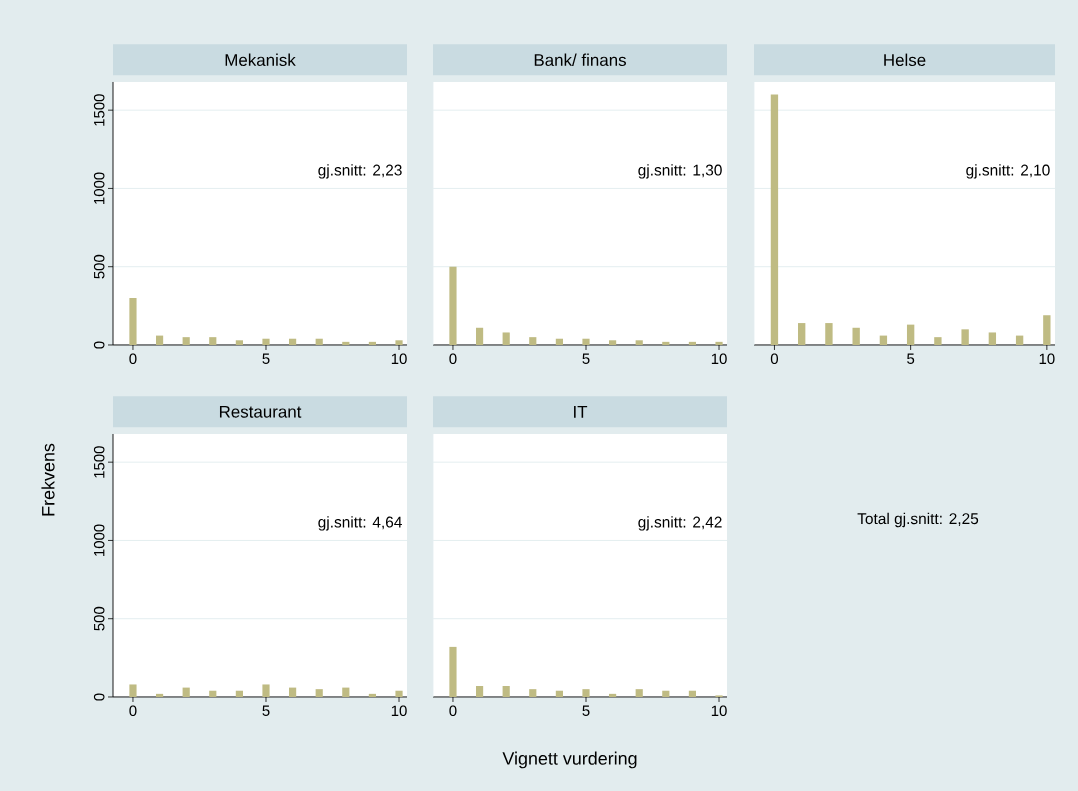 This screenshot has width=1078, height=791. I want to click on annotation: gj.snitt: 2,42, so click(680, 523).